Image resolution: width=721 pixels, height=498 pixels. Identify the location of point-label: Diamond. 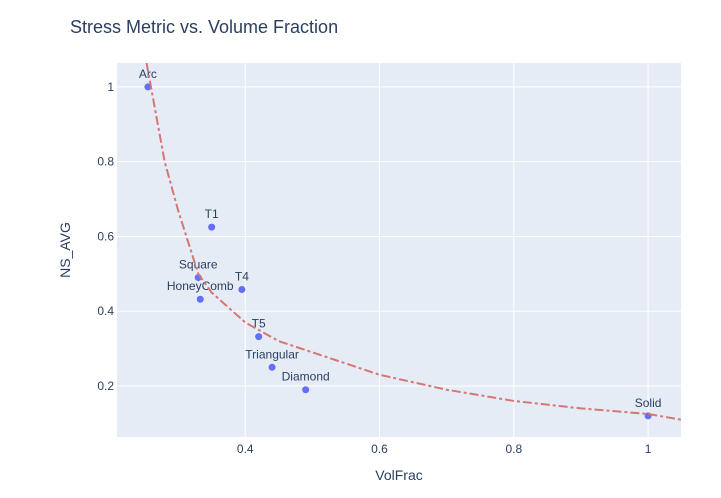
(306, 377).